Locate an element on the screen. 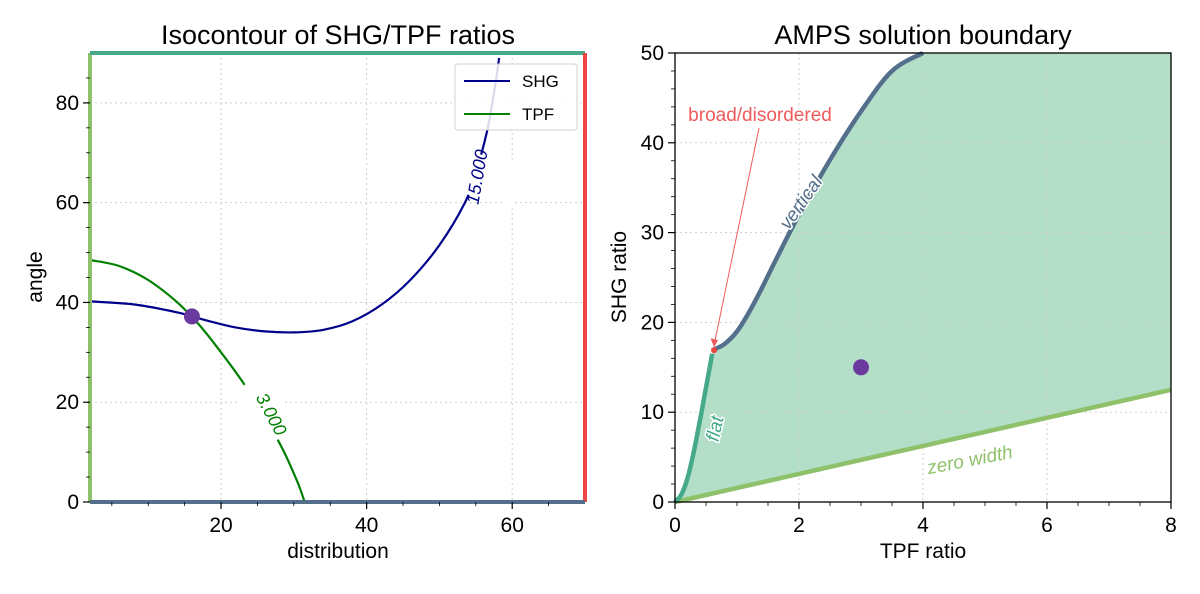  right-y-tick-label: 40 is located at coordinates (652, 143).